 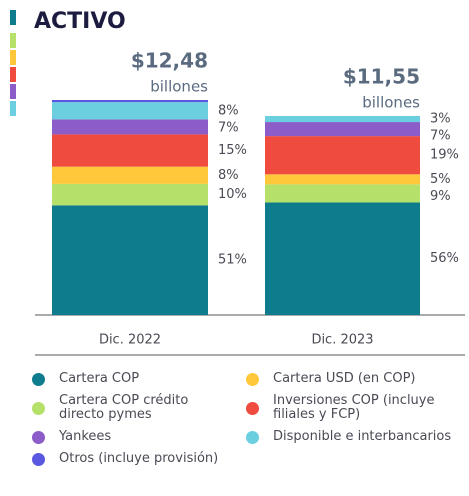 What do you see at coordinates (99, 378) in the screenshot?
I see `legend-label: Cartera COP` at bounding box center [99, 378].